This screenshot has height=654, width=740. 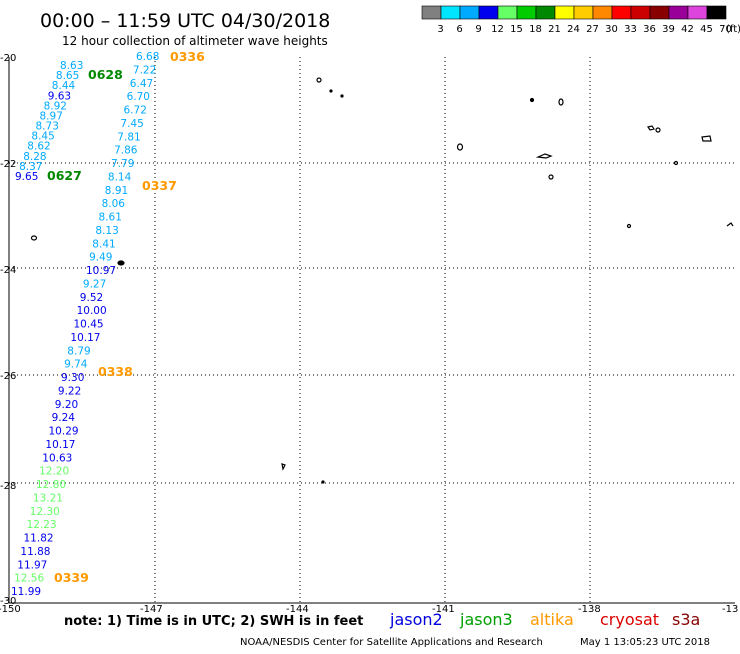 I want to click on y-tick-label: -30, so click(x=8, y=601).